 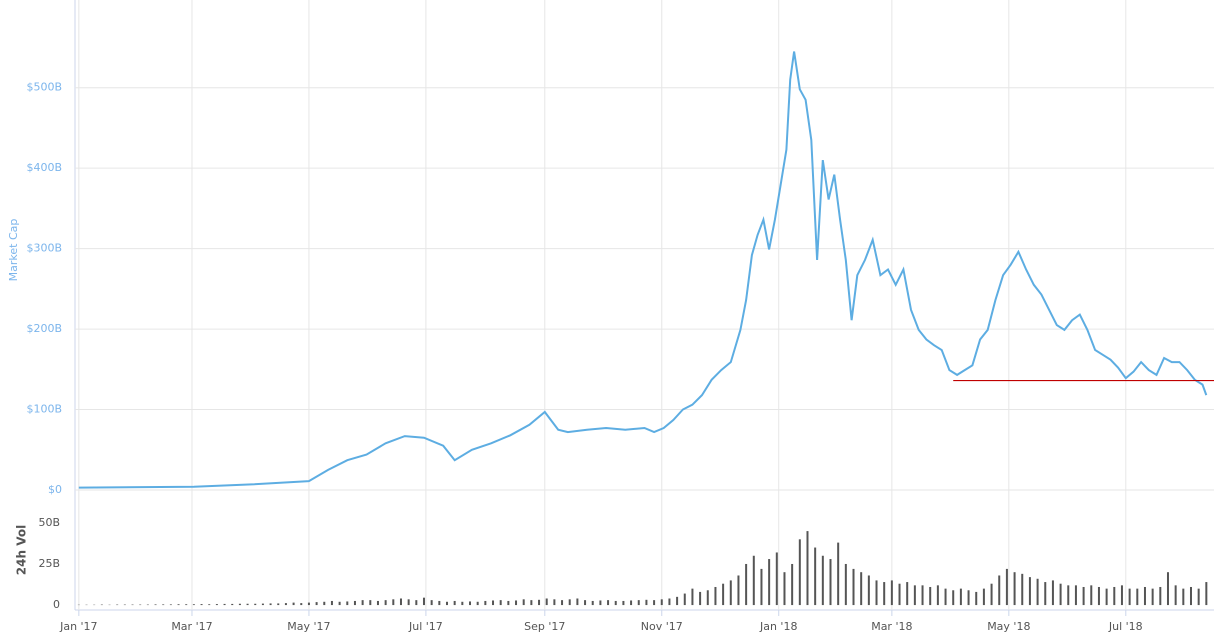 I want to click on x-tick-label: Sep '17, so click(x=544, y=626).